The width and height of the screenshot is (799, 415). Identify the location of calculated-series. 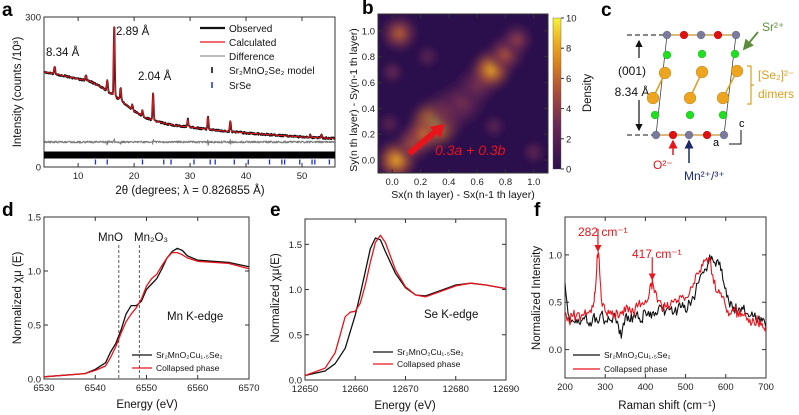
(189, 82).